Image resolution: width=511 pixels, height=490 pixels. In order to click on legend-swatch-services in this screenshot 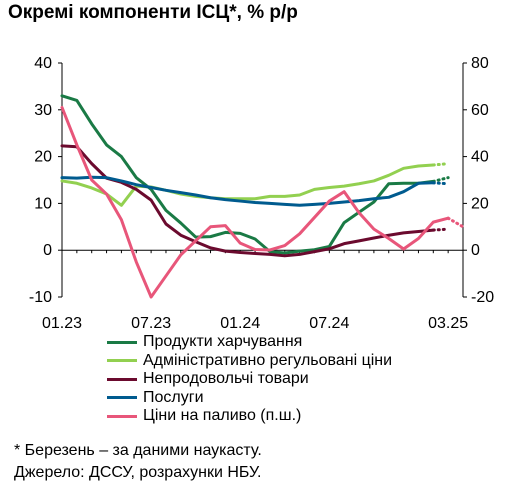, I will do `click(122, 398)`.